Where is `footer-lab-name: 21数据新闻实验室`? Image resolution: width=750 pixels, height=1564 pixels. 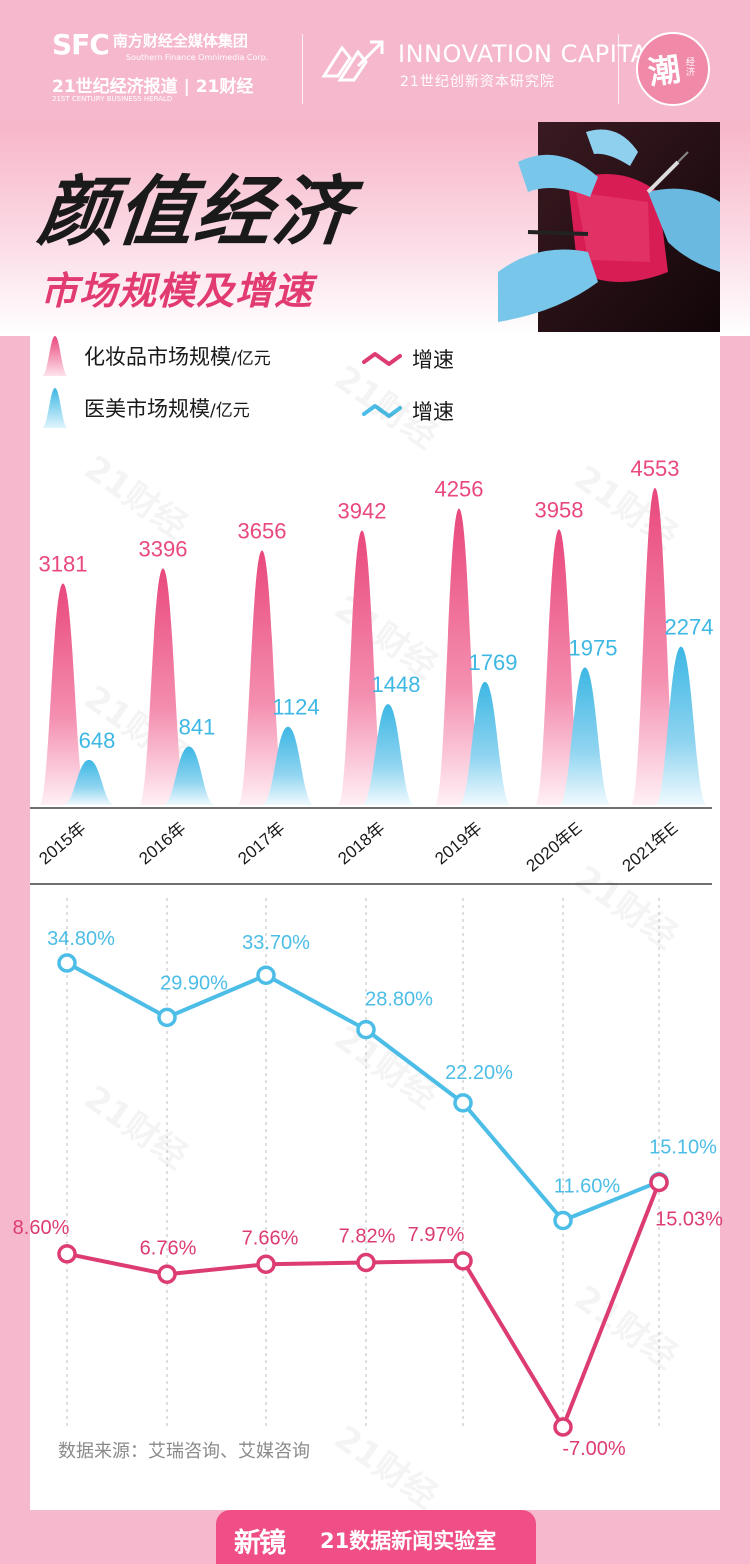 footer-lab-name: 21数据新闻实验室 is located at coordinates (408, 1541).